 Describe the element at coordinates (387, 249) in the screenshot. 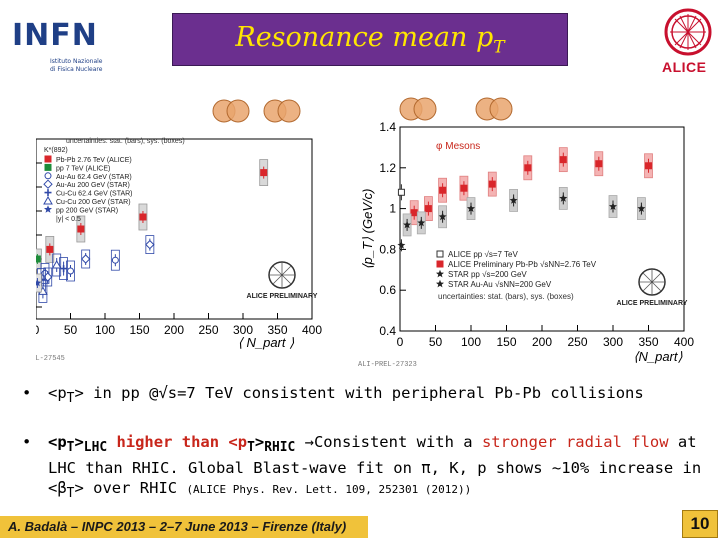

I see `y-tick-label: 0.8` at that location.